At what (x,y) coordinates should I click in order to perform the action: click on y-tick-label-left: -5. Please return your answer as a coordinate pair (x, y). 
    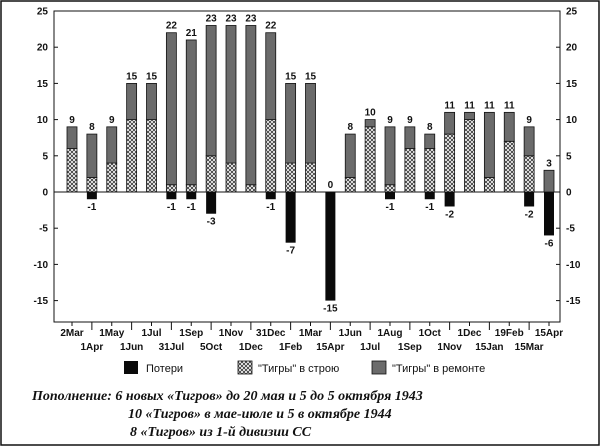
    Looking at the image, I should click on (43, 229).